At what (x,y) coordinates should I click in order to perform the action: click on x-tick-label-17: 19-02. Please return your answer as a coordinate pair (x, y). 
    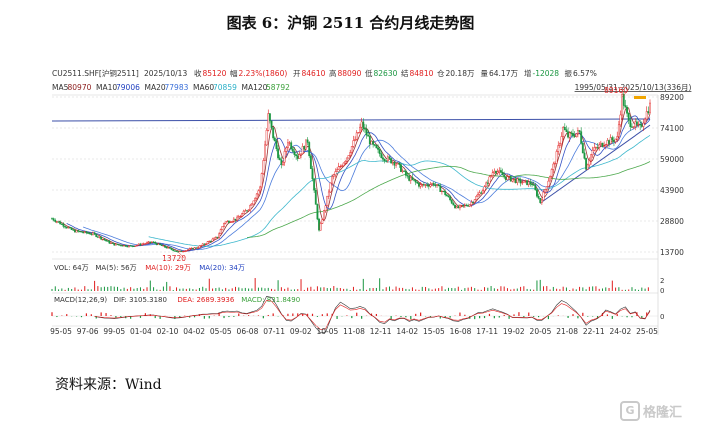
    Looking at the image, I should click on (514, 331).